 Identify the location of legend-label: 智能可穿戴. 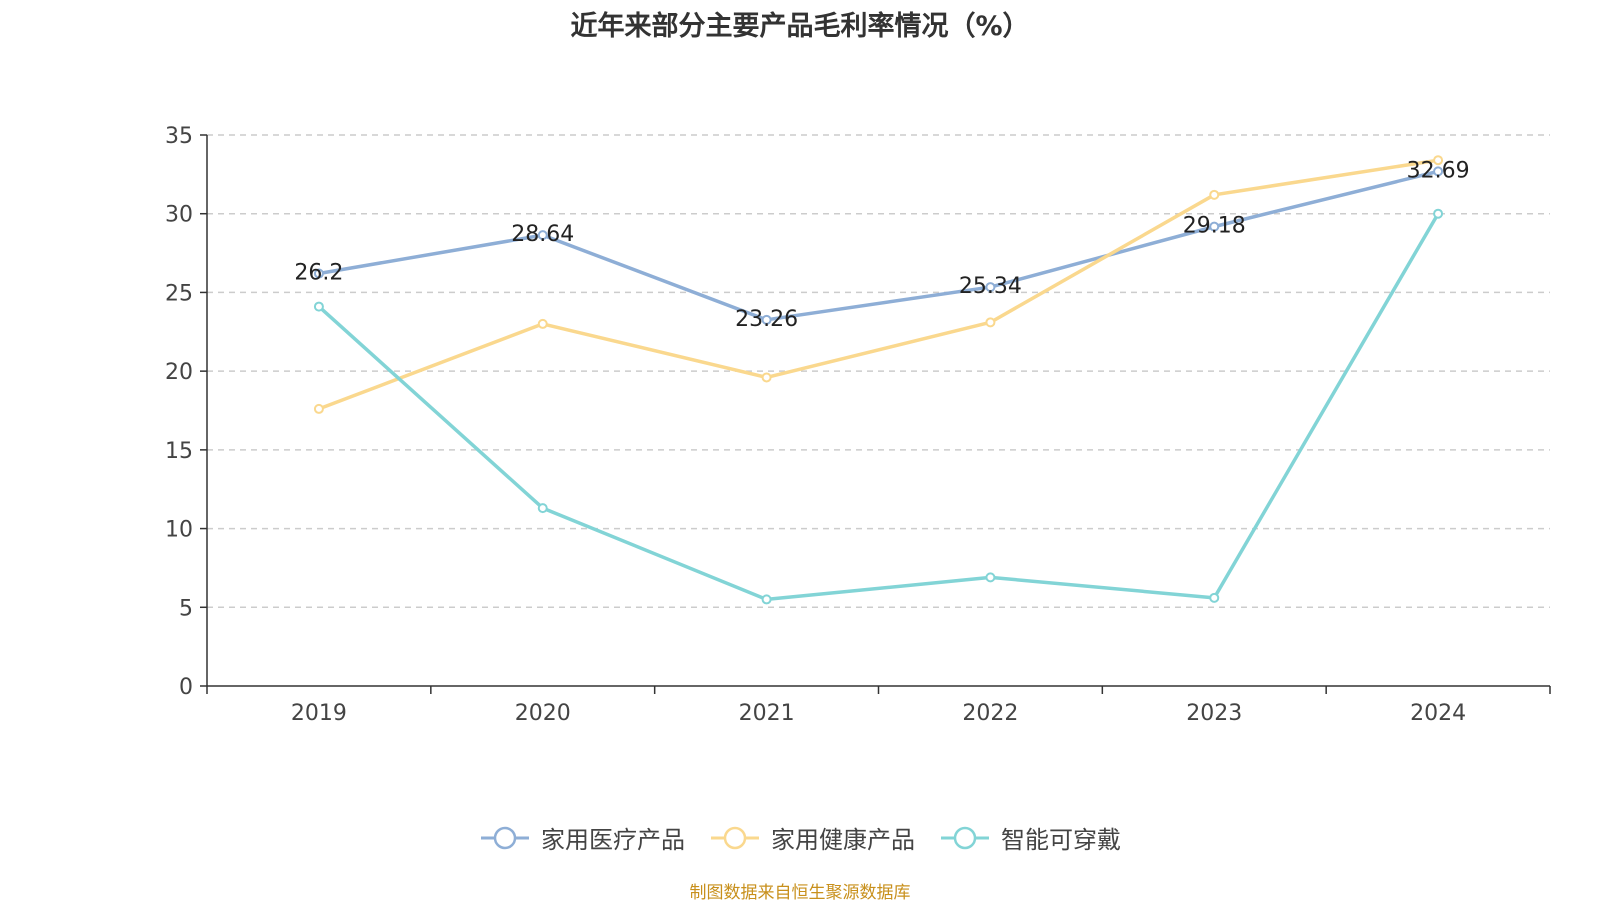
(1061, 840).